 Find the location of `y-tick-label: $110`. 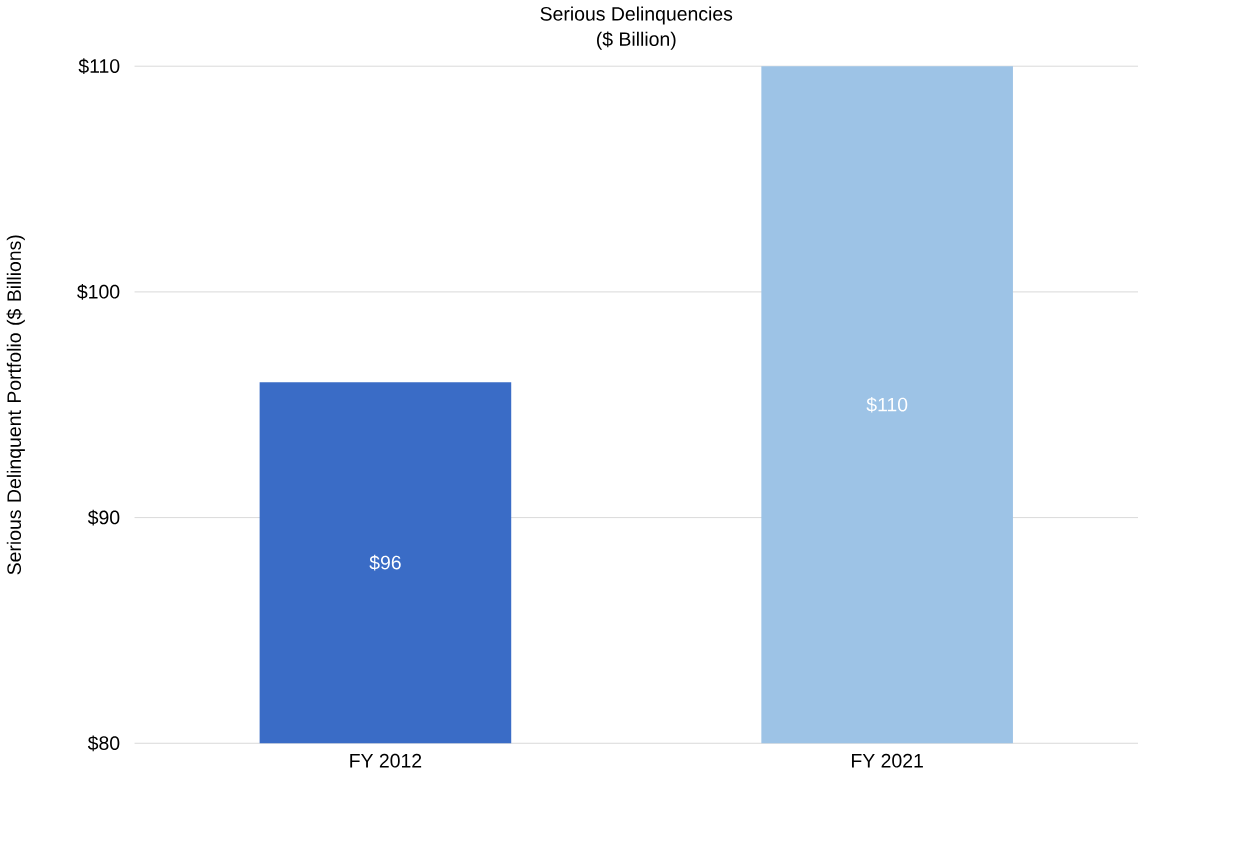

y-tick-label: $110 is located at coordinates (99, 66).